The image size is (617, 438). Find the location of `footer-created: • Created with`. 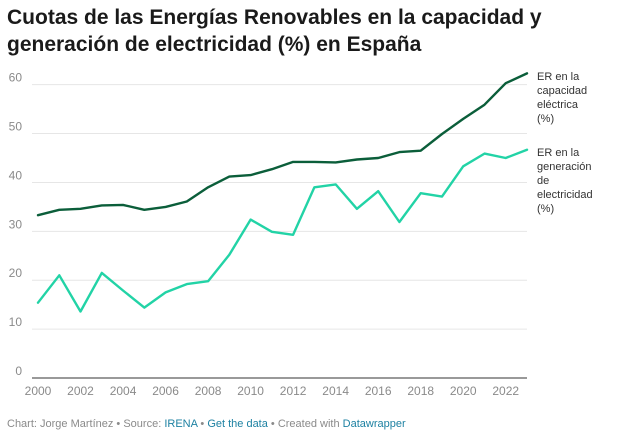

footer-created: • Created with is located at coordinates (305, 424).